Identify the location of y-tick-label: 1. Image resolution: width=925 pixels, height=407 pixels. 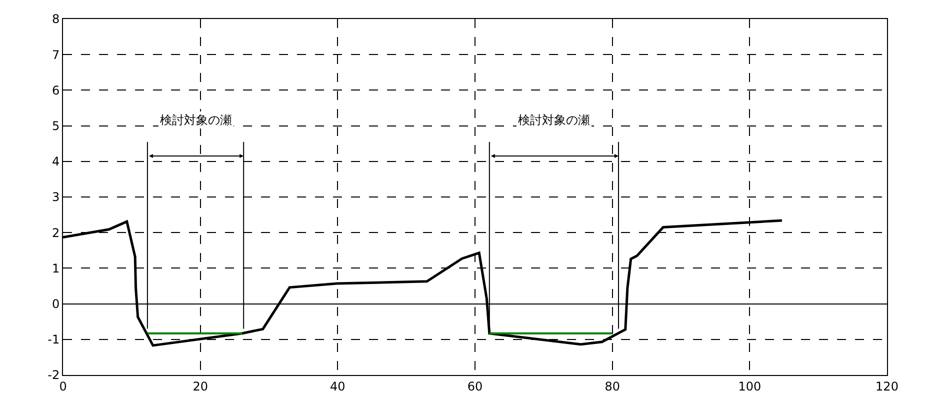
(56, 268).